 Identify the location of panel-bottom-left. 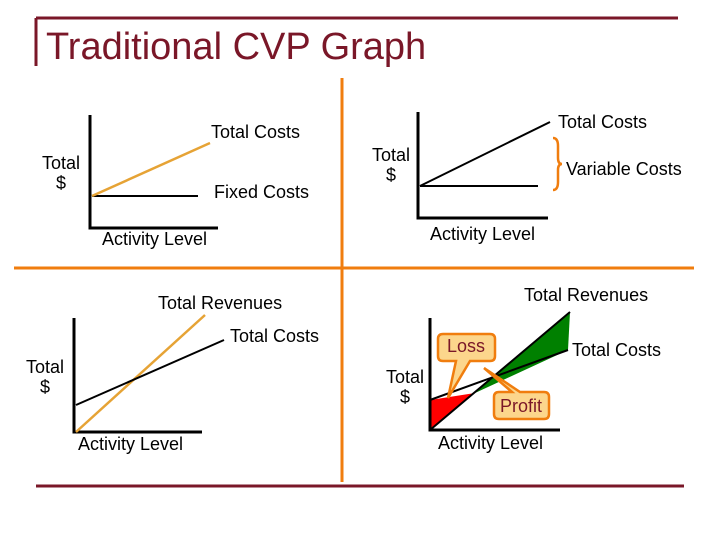
(148, 374).